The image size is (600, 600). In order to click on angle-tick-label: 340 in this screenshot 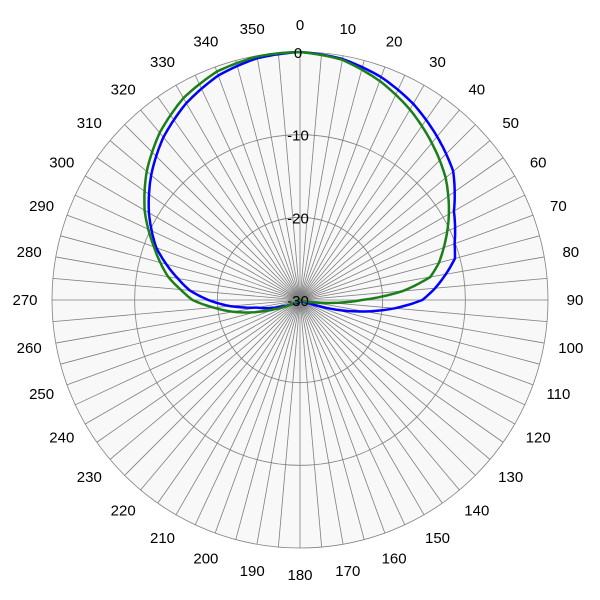, I will do `click(205, 42)`.